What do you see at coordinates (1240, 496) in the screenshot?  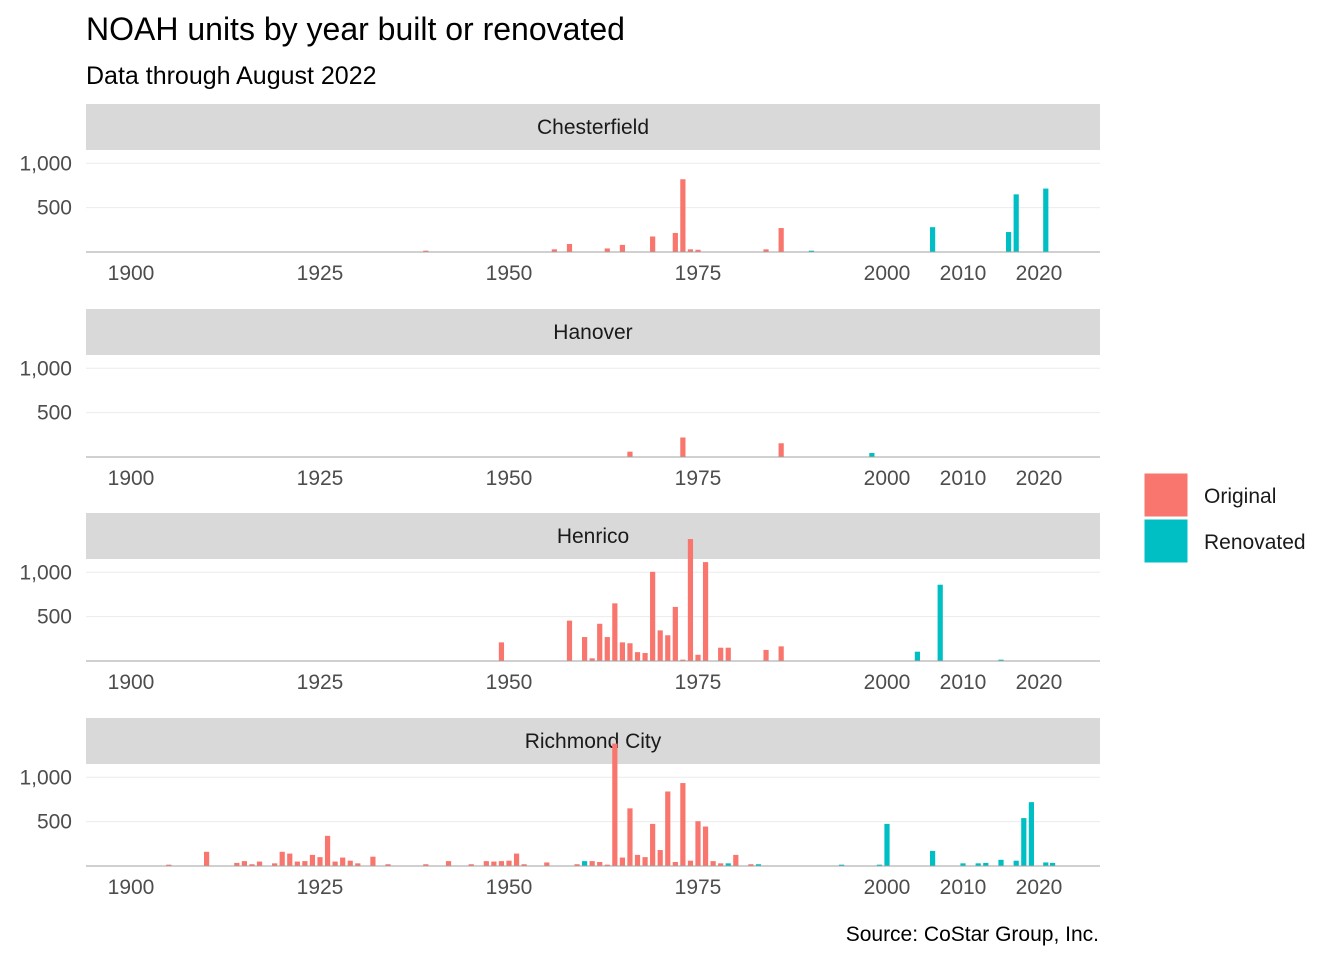 I see `legend-label-original: Original` at bounding box center [1240, 496].